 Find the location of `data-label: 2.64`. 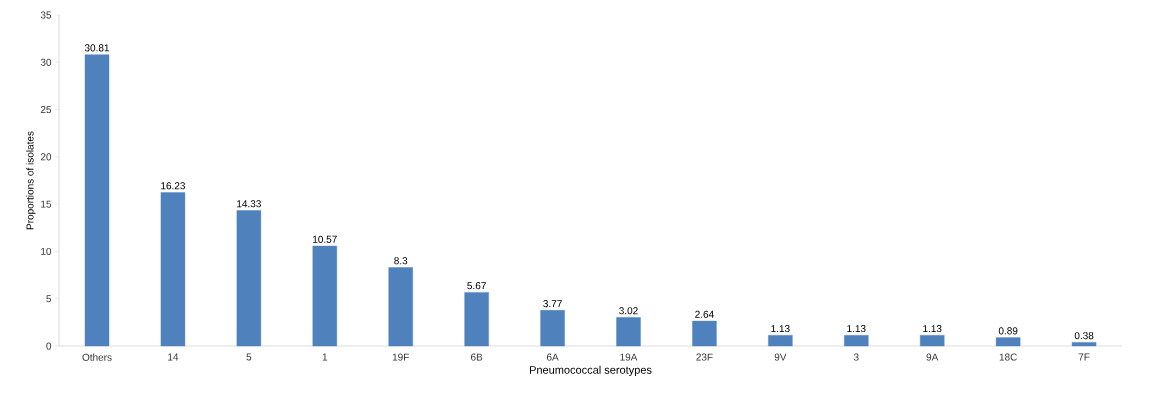

data-label: 2.64 is located at coordinates (704, 314).